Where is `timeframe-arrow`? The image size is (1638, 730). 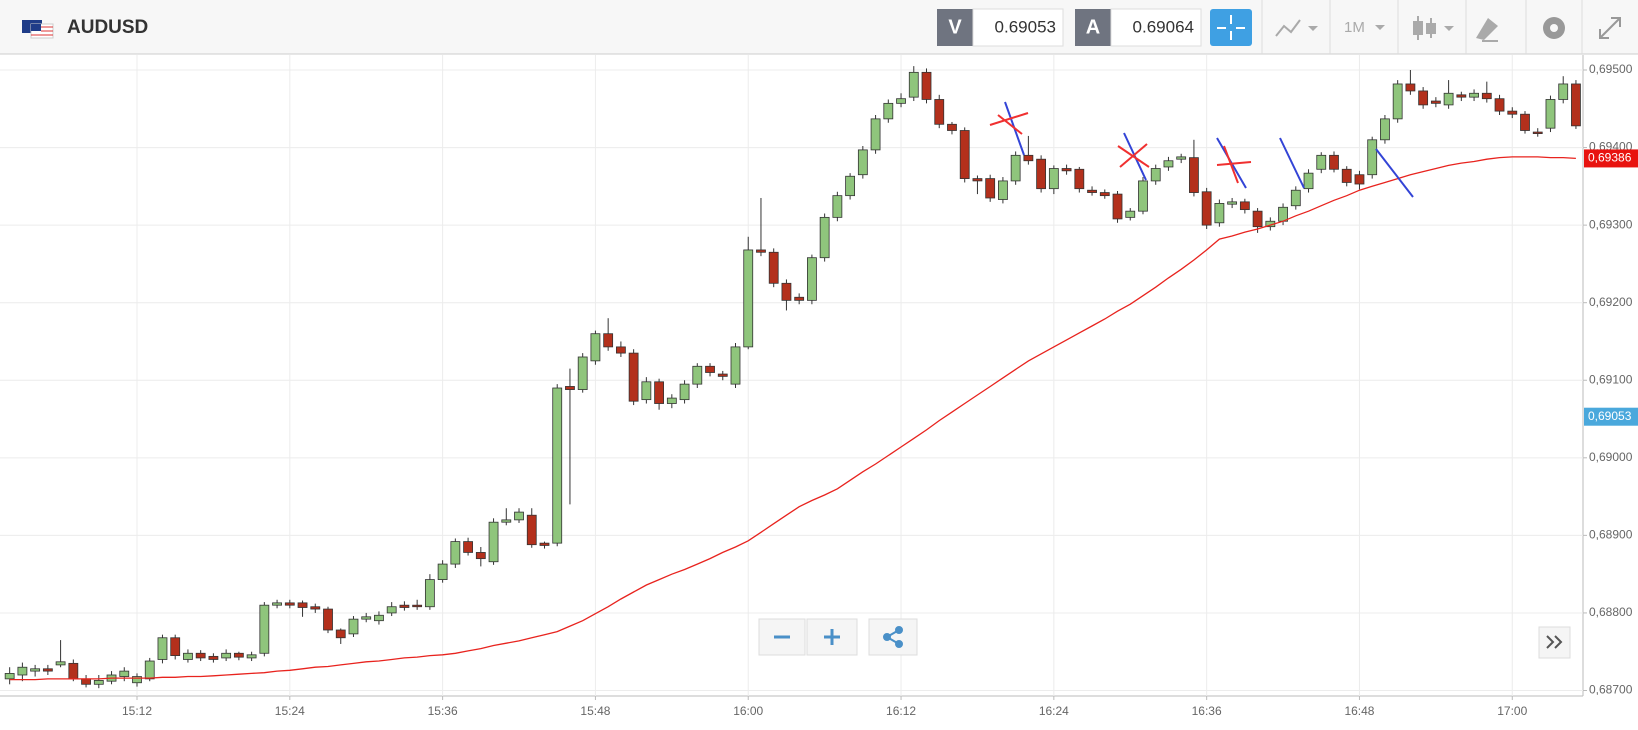
timeframe-arrow is located at coordinates (1380, 27).